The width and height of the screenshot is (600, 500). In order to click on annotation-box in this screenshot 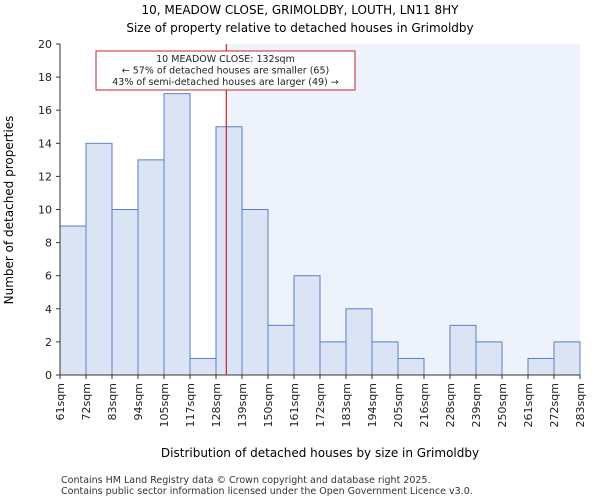, I will do `click(225, 70)`.